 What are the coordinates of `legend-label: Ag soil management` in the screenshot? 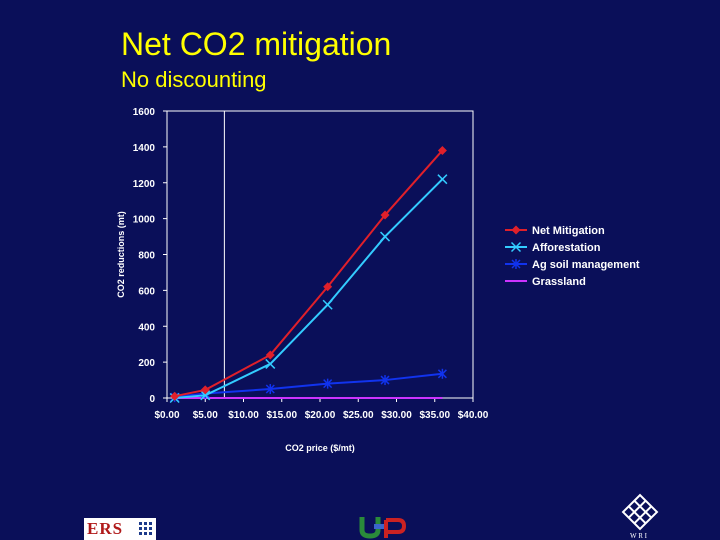 It's located at (586, 265).